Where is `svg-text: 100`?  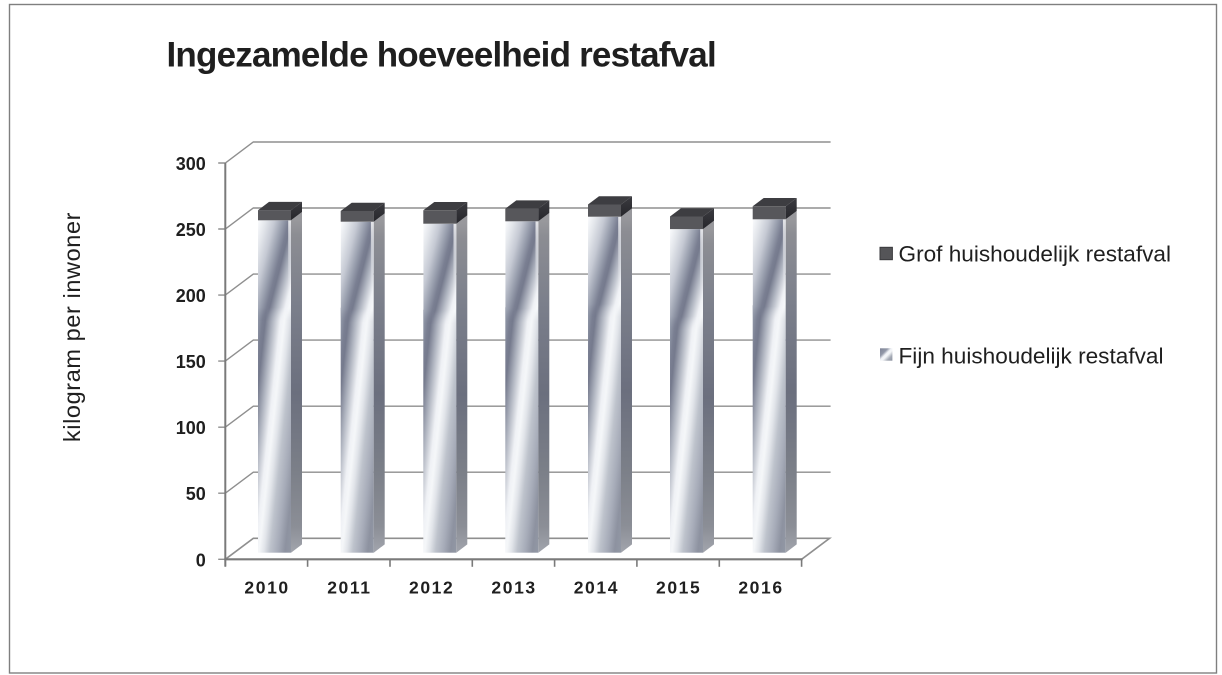
svg-text: 100 is located at coordinates (191, 428).